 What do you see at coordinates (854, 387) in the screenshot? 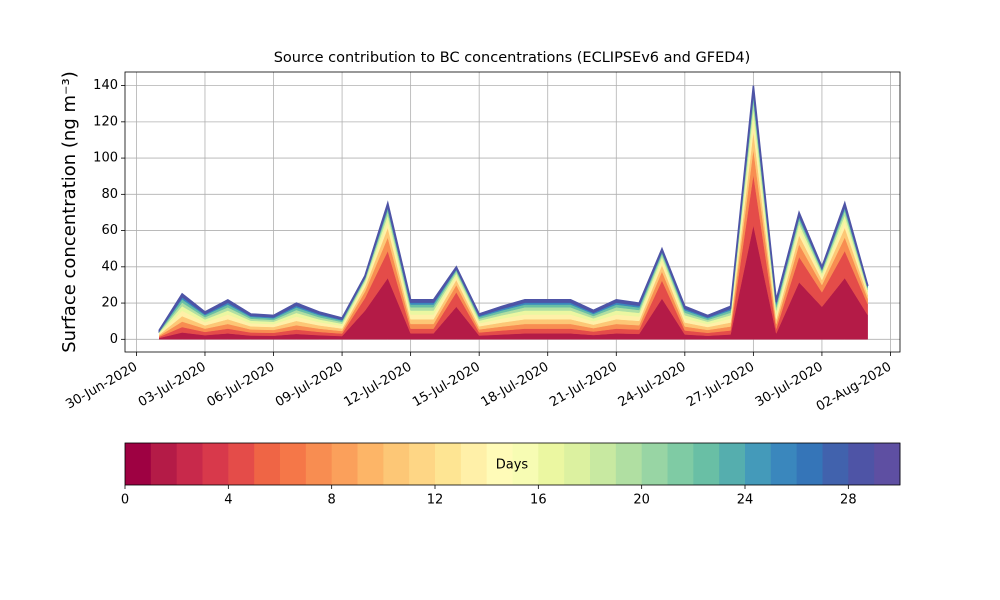
I see `x-tick-label: 02-Aug-2020` at bounding box center [854, 387].